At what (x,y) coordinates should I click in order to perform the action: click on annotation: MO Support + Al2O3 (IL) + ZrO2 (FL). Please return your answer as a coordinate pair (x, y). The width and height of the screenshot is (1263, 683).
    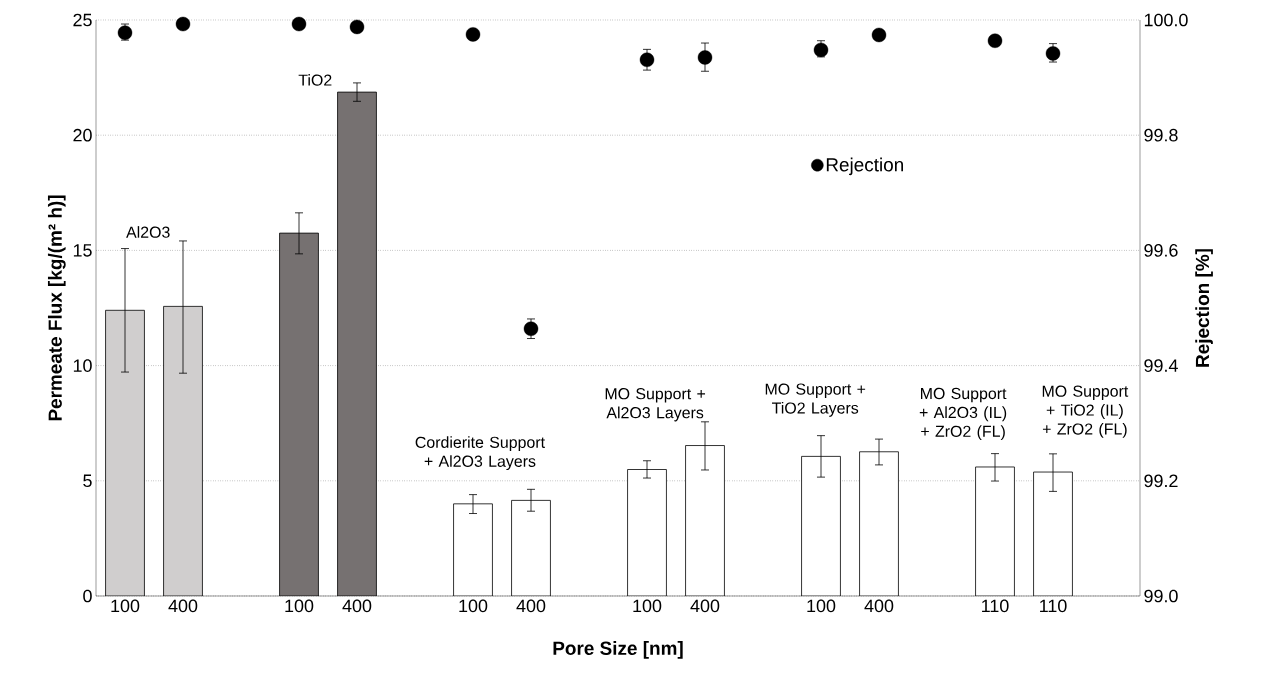
    Looking at the image, I should click on (963, 414).